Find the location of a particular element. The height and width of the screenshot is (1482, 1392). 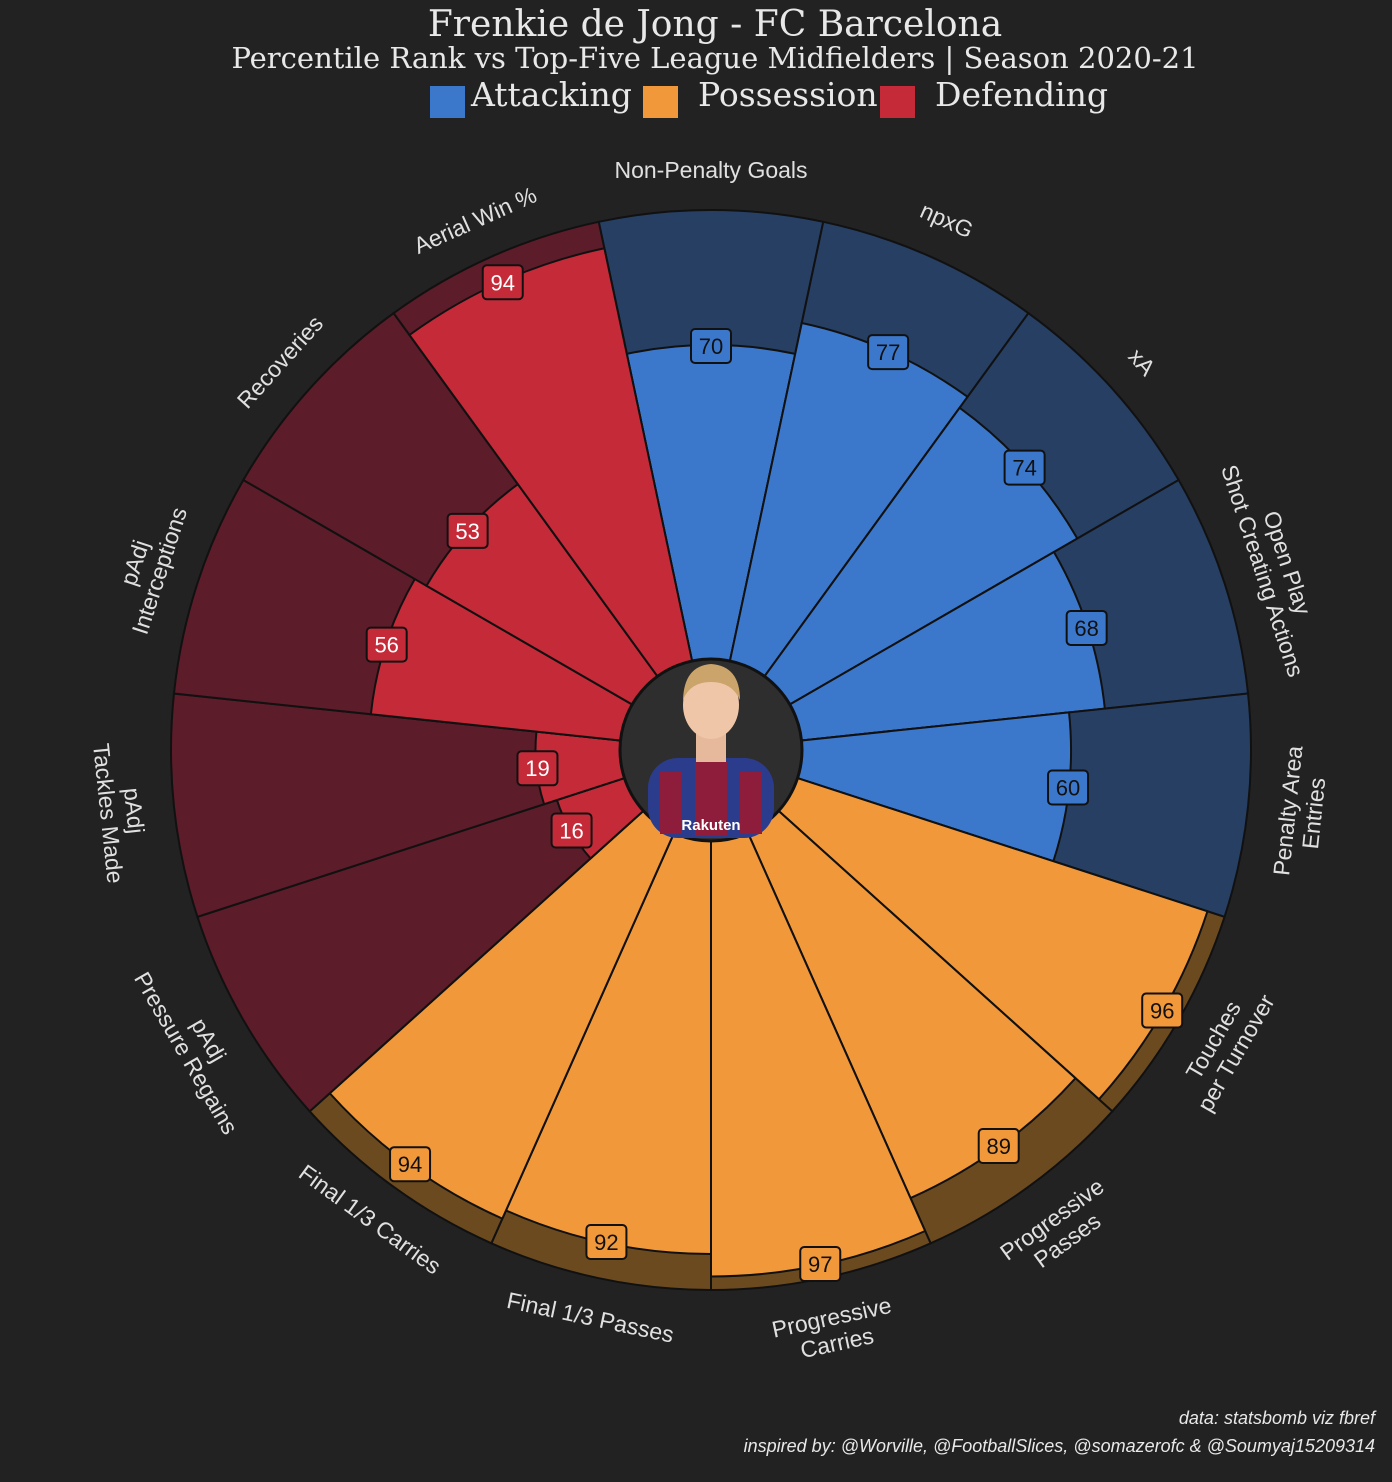

player-photo: Rakuten is located at coordinates (711, 750).